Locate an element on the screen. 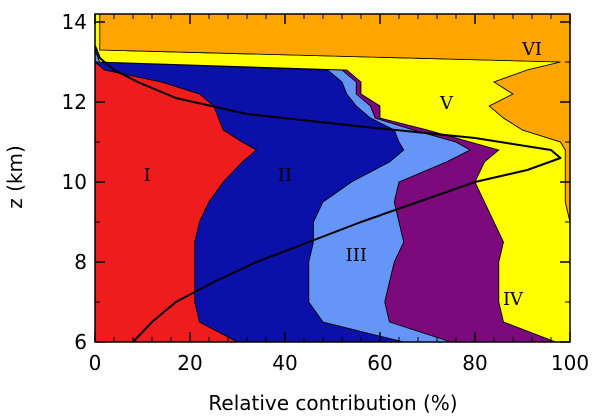  y-tick-label: 14 is located at coordinates (74, 22).